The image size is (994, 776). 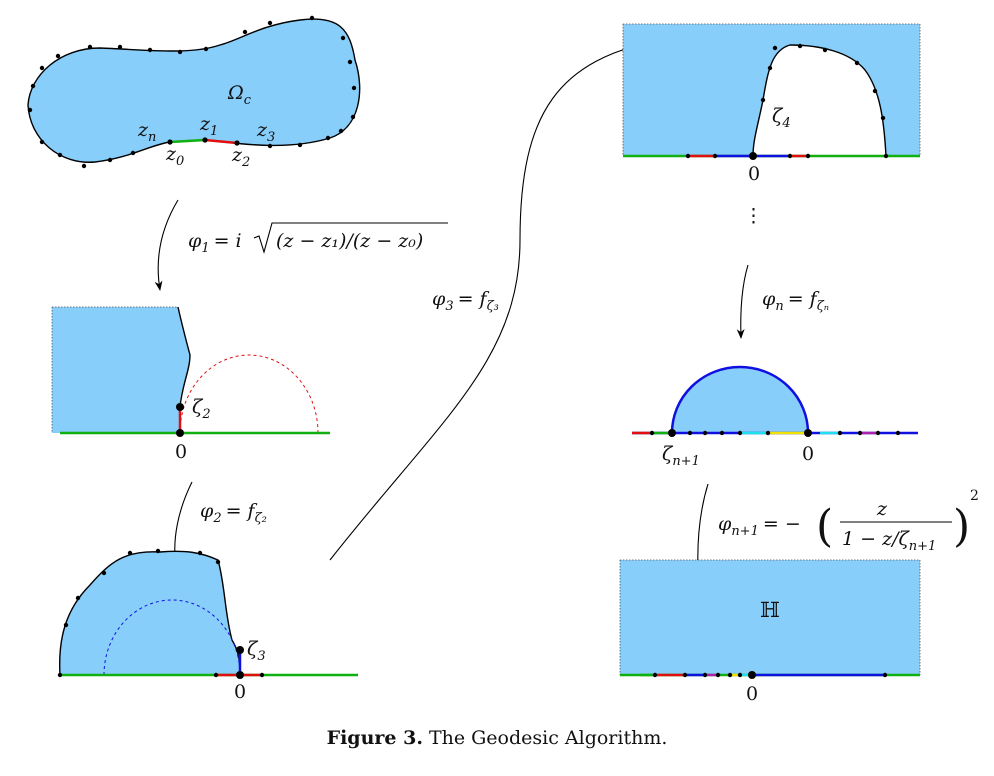 What do you see at coordinates (349, 241) in the screenshot?
I see `sqrt-radicand: (z − z₁)/(z − z₀)` at bounding box center [349, 241].